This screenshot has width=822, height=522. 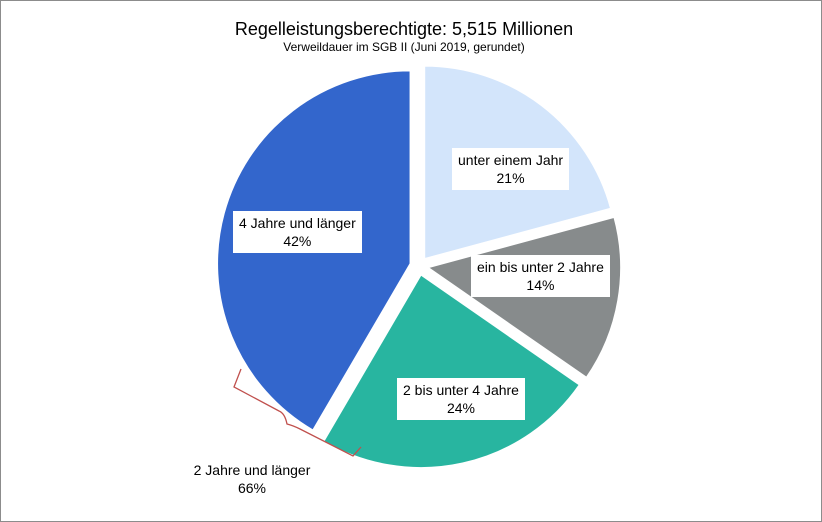 I want to click on slice-value: 14%, so click(x=540, y=285).